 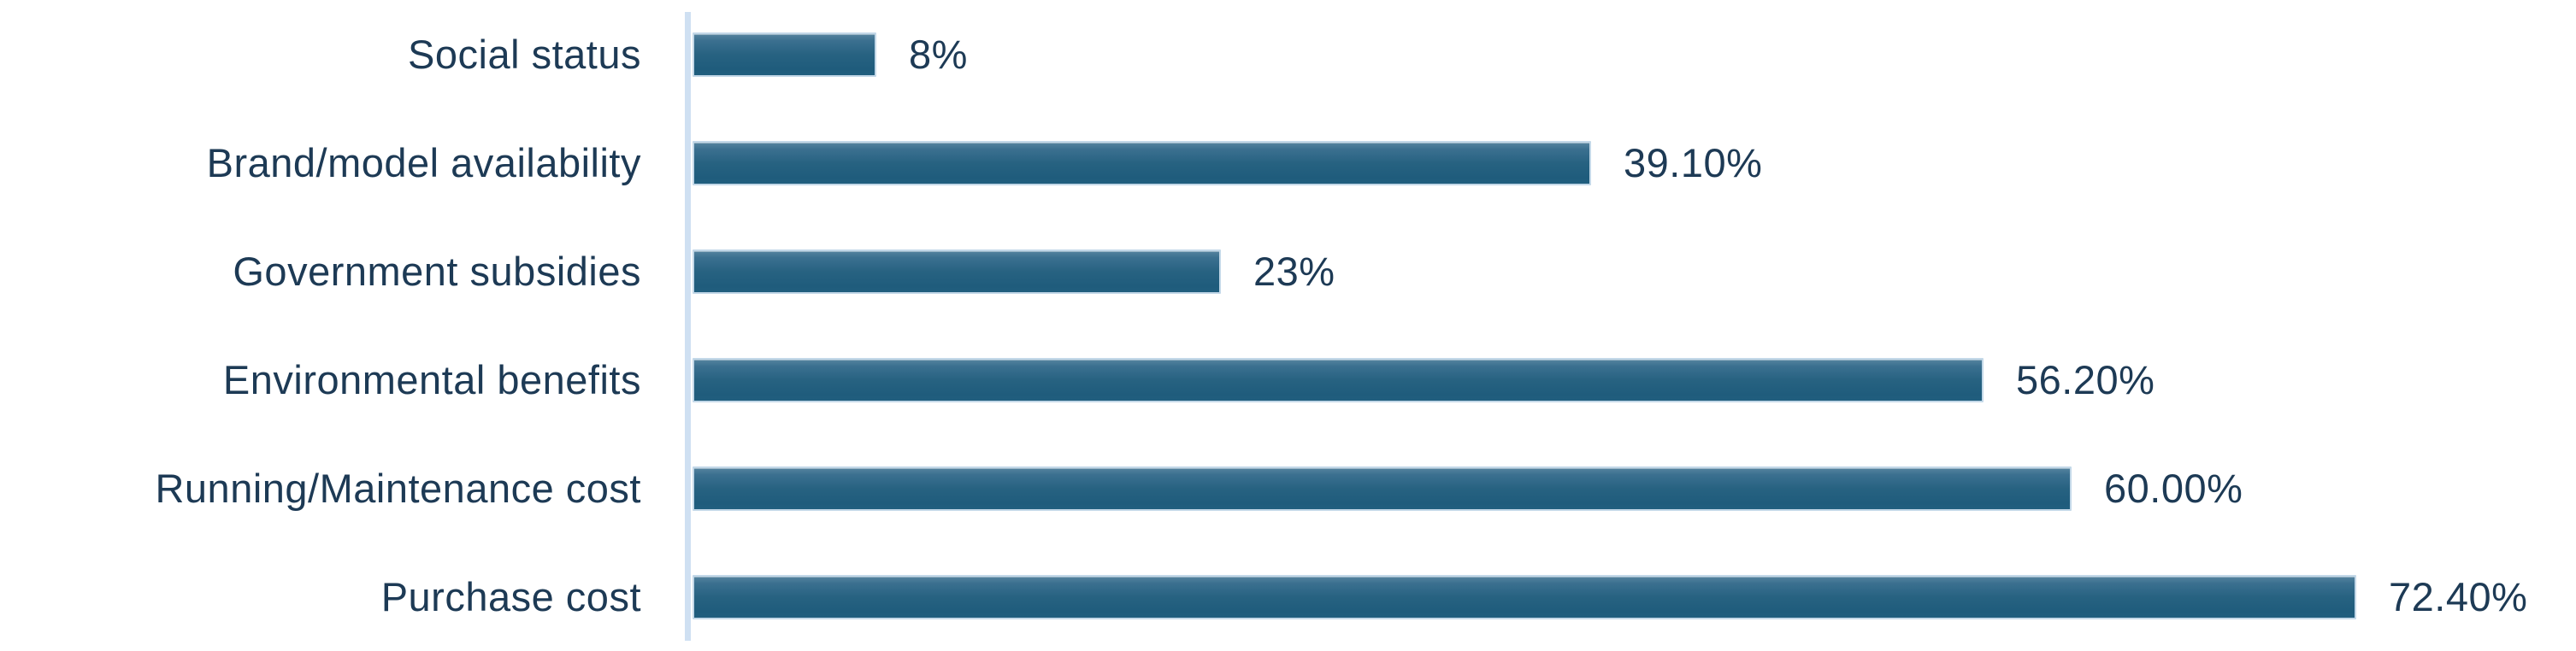 What do you see at coordinates (957, 272) in the screenshot?
I see `bar-government-subsidies` at bounding box center [957, 272].